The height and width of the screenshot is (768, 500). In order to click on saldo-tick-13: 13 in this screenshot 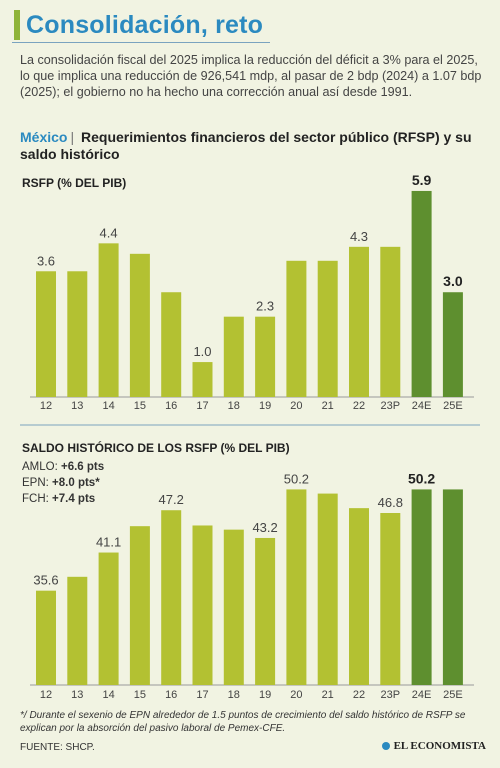, I will do `click(77, 695)`.